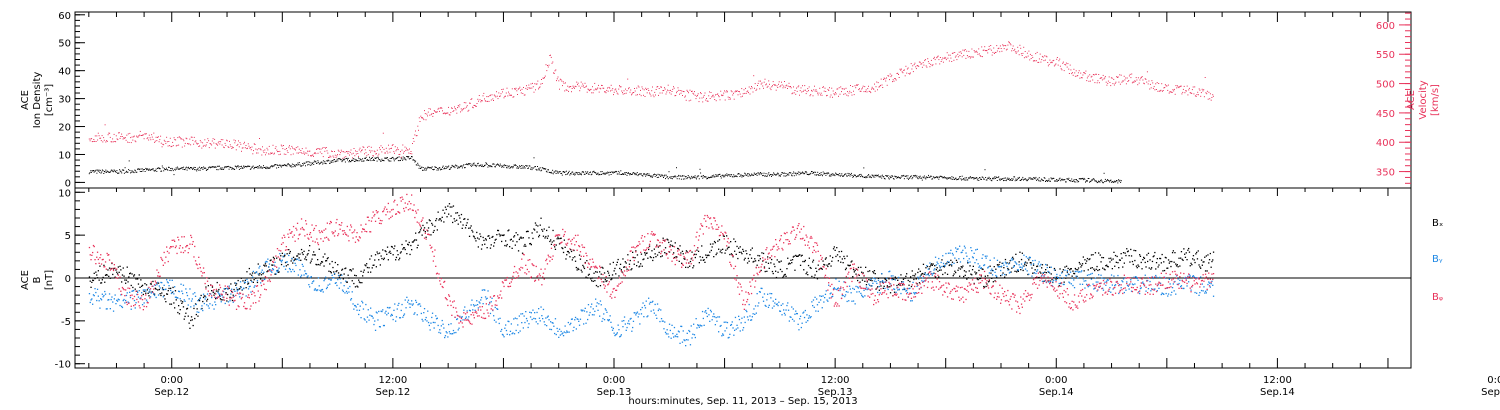 This screenshot has height=410, width=1500. What do you see at coordinates (68, 183) in the screenshot?
I see `top-ytick-label-0: 0` at bounding box center [68, 183].